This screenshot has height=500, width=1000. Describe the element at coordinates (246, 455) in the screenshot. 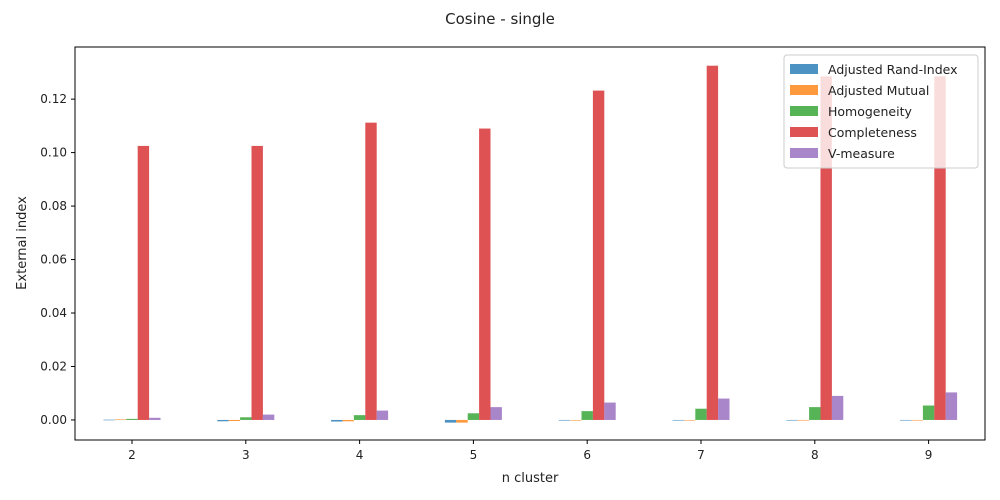

I see `x-tick-label: 3` at that location.